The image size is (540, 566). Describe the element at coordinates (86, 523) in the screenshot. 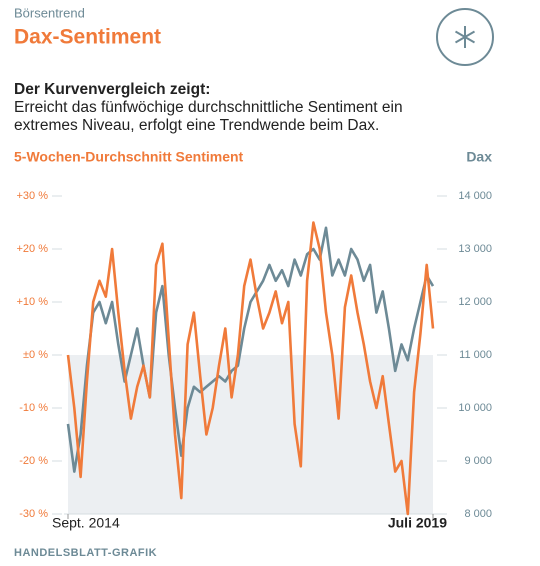

I see `x-tick-label: Sept. 2014` at that location.